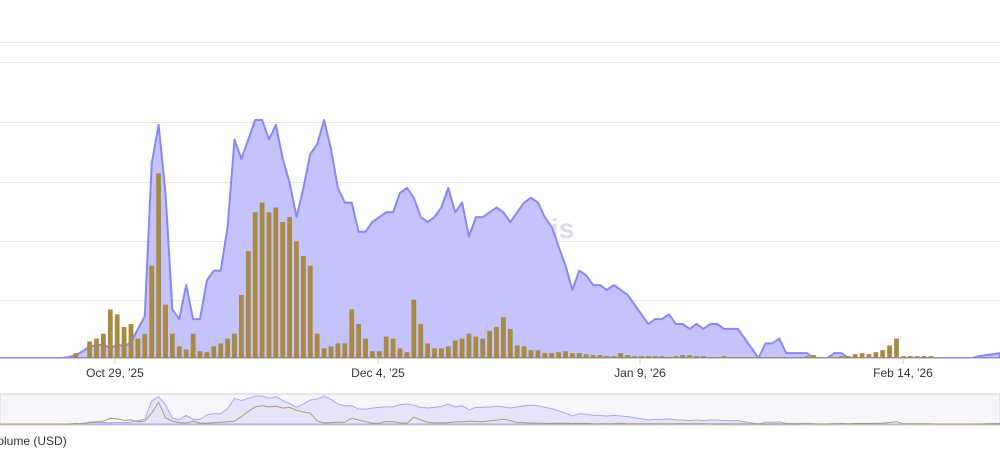 The image size is (1000, 456). I want to click on legend-volume-label: Volume (USD), so click(33, 441).